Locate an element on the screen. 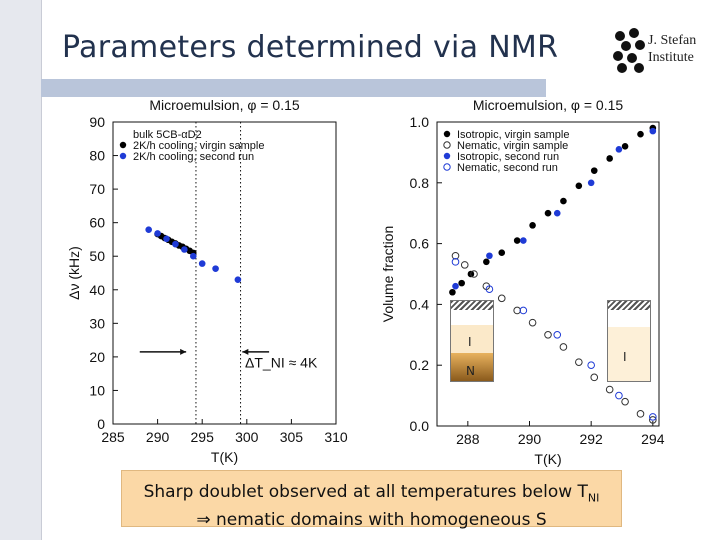  legend-label: 2K/h cooling, virgin sample is located at coordinates (198, 146).